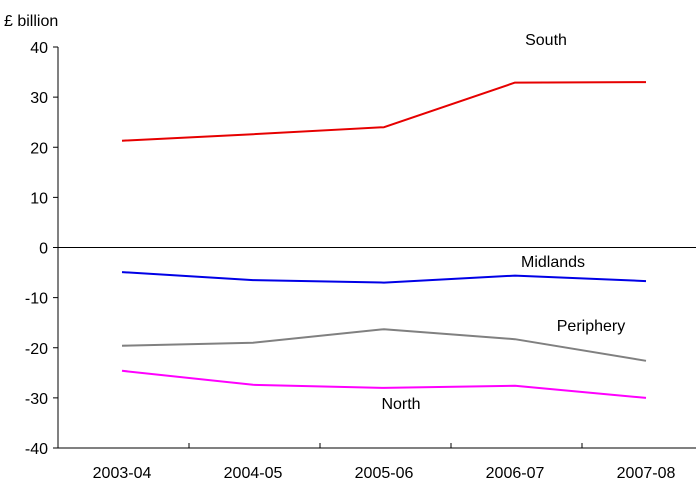 The width and height of the screenshot is (699, 486). I want to click on series-line-midlands, so click(384, 277).